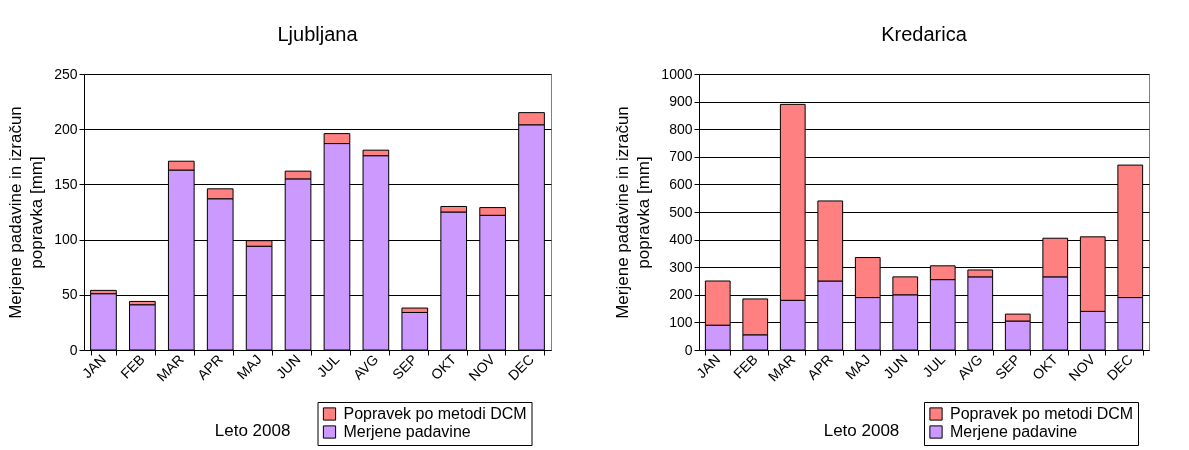 This screenshot has height=450, width=1189. I want to click on y-tick-label: 1000, so click(677, 73).